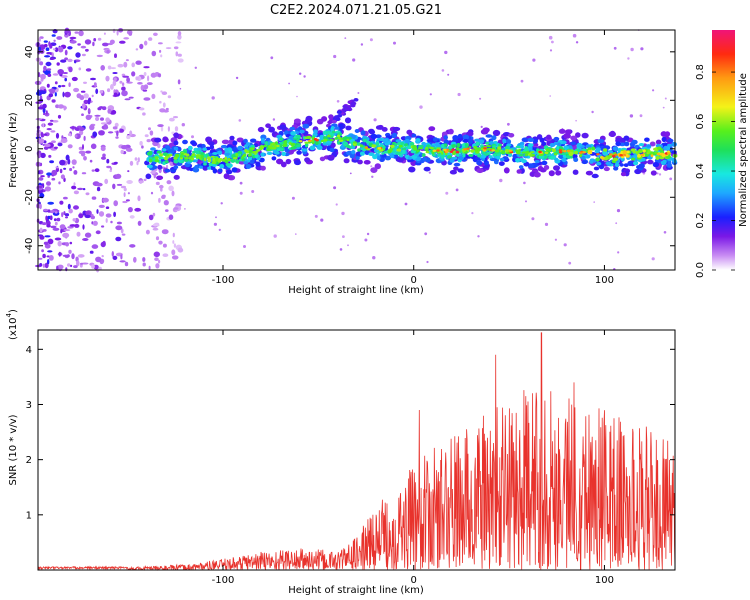 The image size is (750, 600). I want to click on colorbar-tick-label: 0.4, so click(700, 171).